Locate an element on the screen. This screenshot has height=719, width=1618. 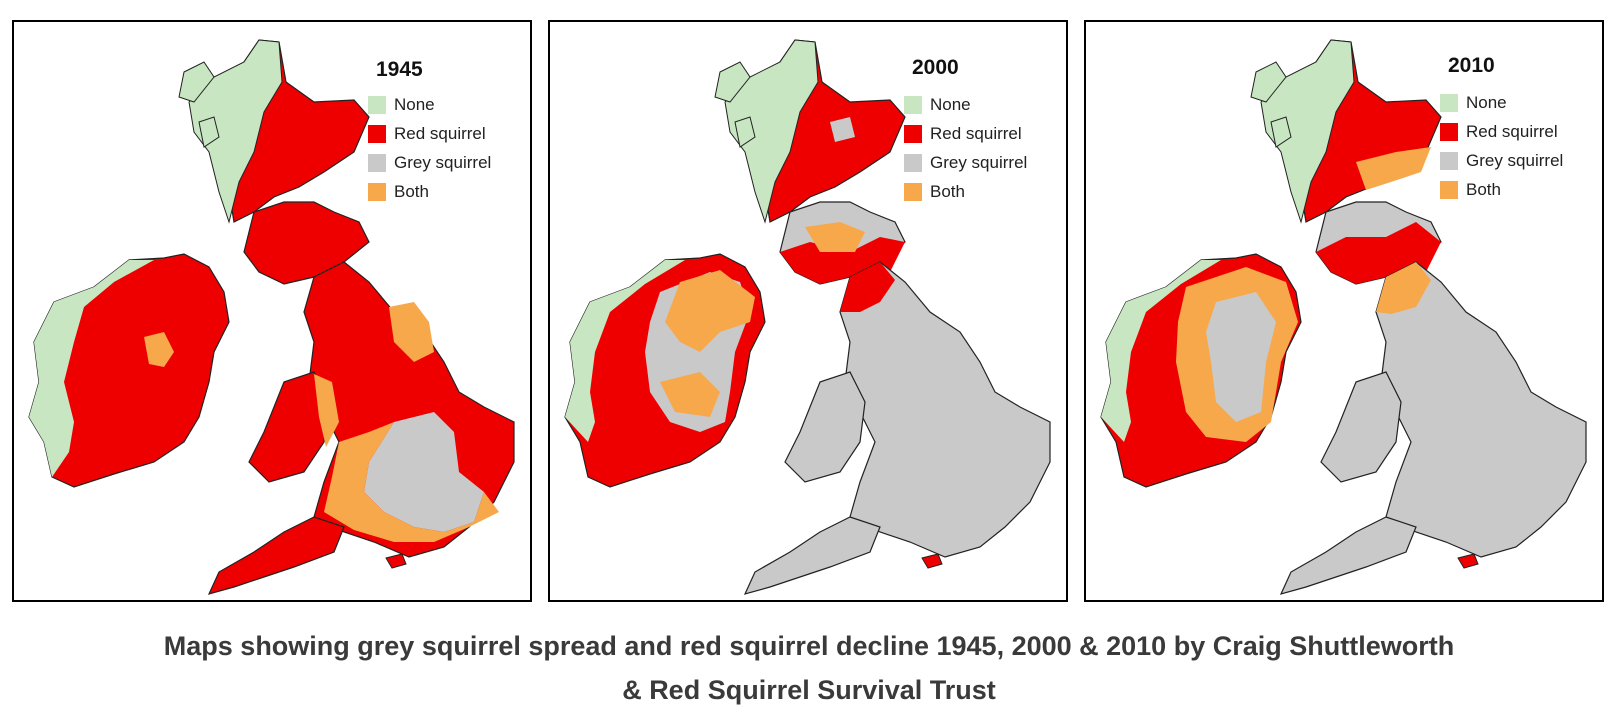
map-year-label: 2010 is located at coordinates (1471, 65).